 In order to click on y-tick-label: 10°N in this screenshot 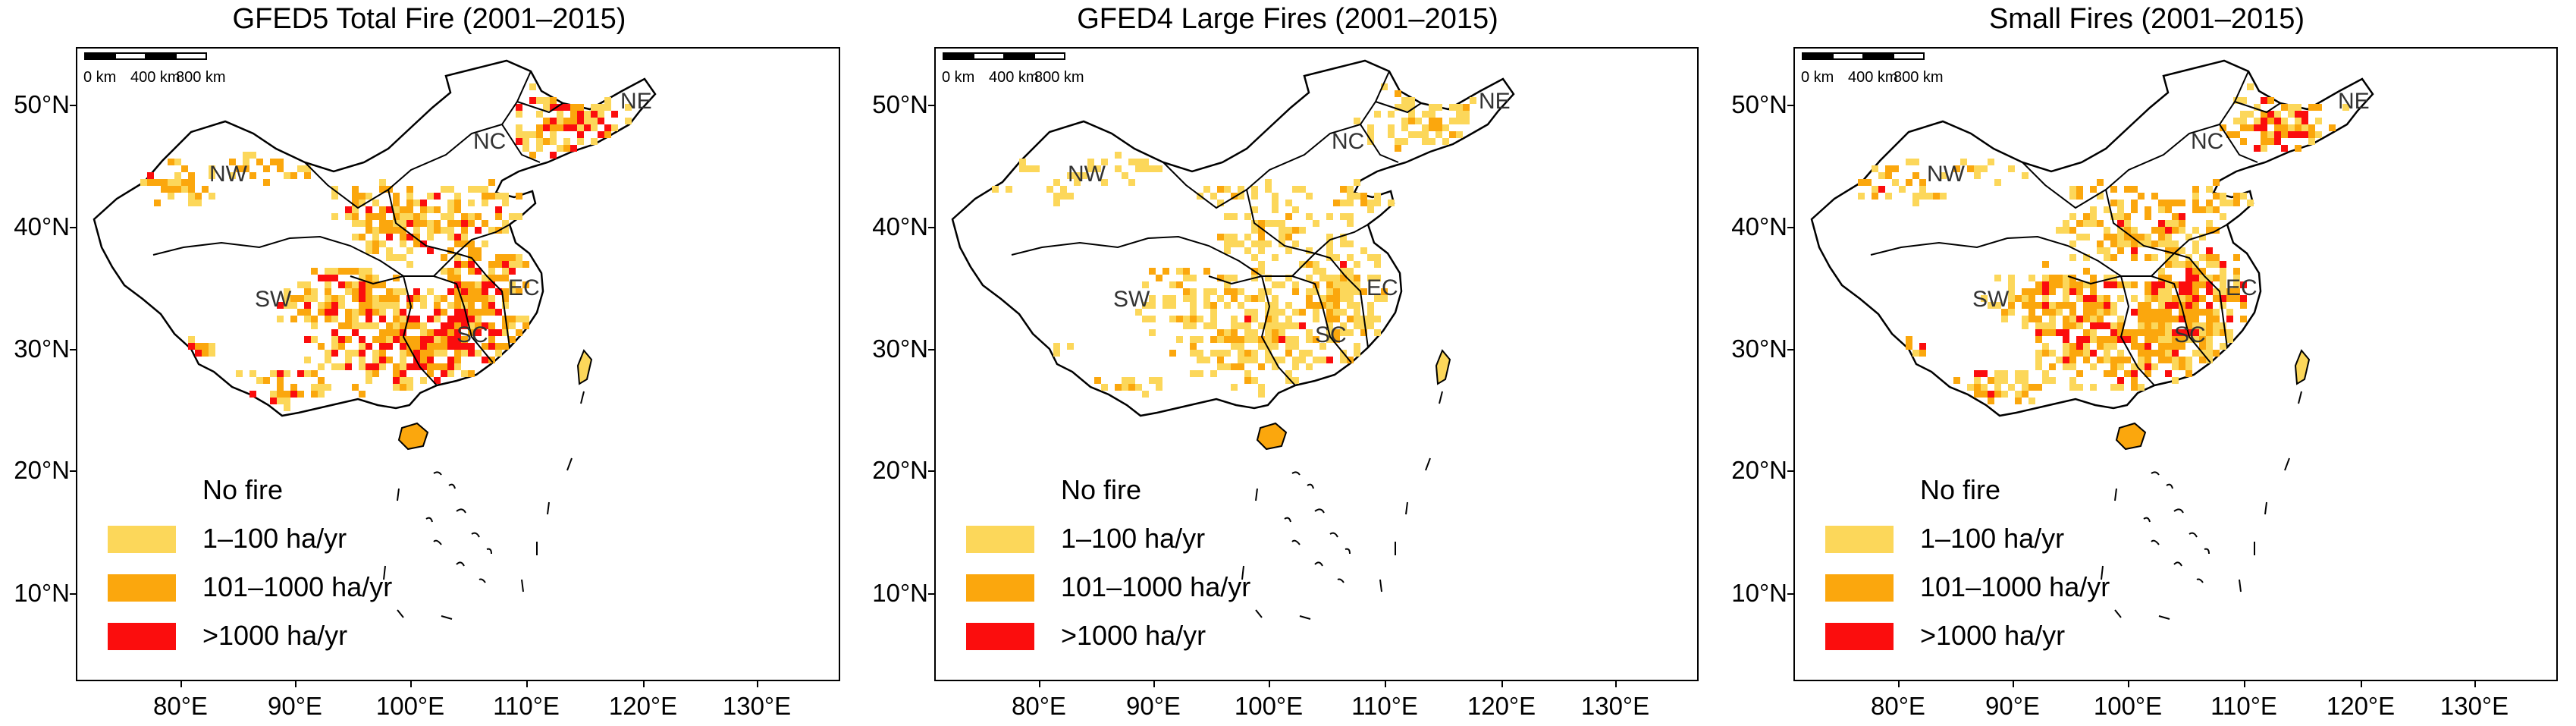, I will do `click(1759, 593)`.